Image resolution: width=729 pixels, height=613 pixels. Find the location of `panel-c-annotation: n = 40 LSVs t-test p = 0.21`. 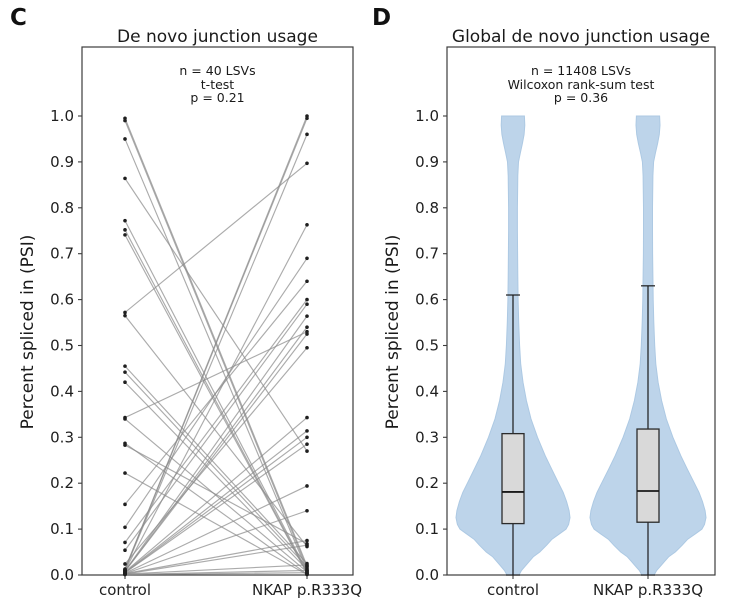

panel-c-annotation: n = 40 LSVs t-test p = 0.21 is located at coordinates (217, 84).